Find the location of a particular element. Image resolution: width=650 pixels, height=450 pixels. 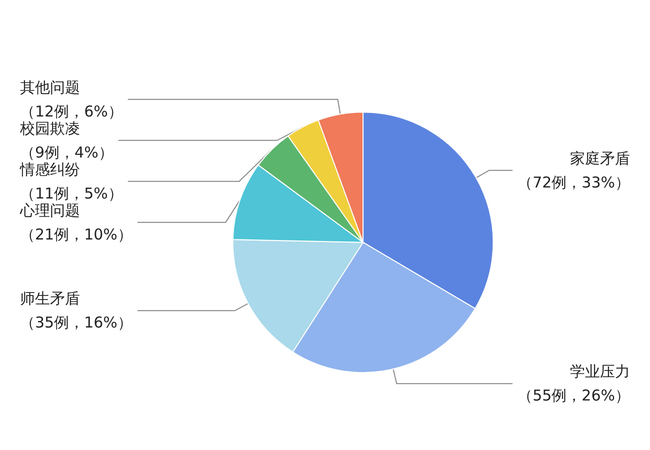

data-label: （72例，33%） is located at coordinates (574, 182).